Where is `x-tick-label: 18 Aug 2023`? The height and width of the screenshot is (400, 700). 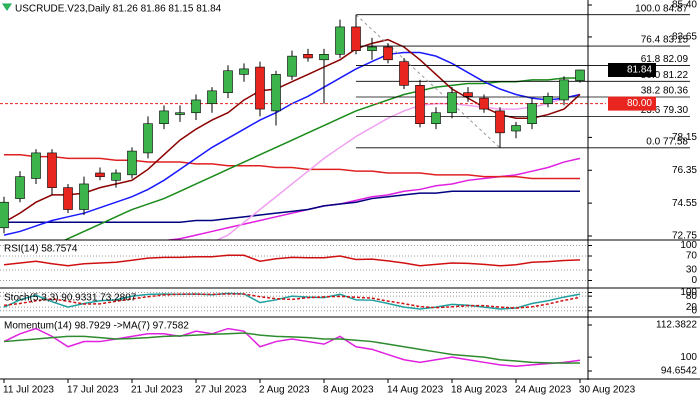 x-tick-label: 18 Aug 2023 is located at coordinates (479, 390).